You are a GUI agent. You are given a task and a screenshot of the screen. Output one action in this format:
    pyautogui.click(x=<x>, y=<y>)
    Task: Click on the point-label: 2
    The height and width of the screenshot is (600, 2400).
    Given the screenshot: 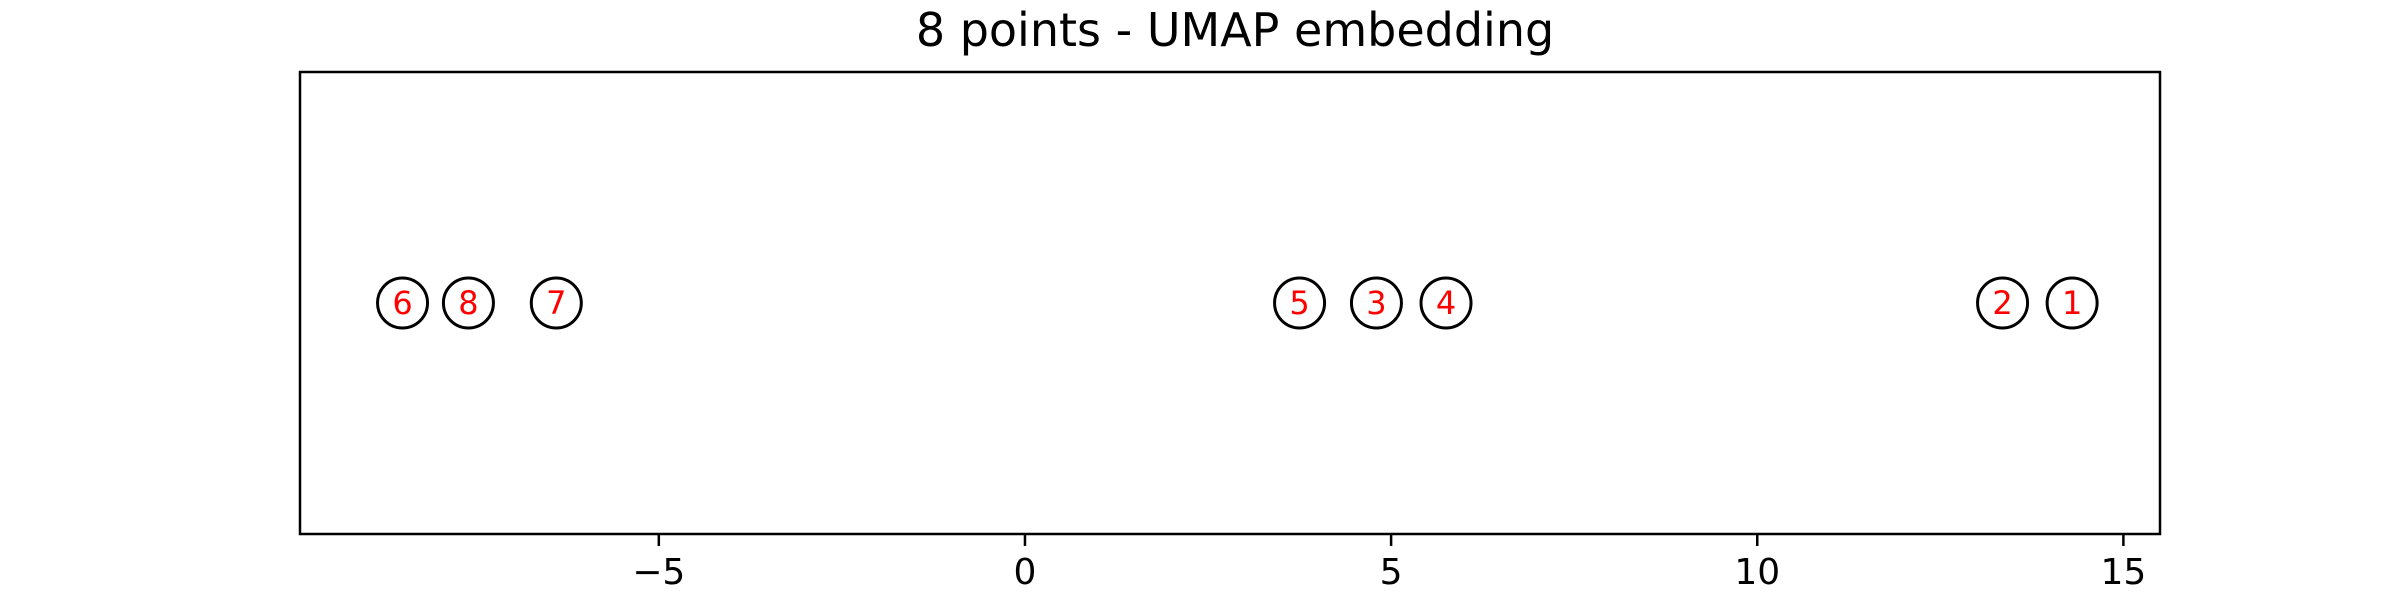 What is the action you would take?
    pyautogui.click(x=2002, y=303)
    